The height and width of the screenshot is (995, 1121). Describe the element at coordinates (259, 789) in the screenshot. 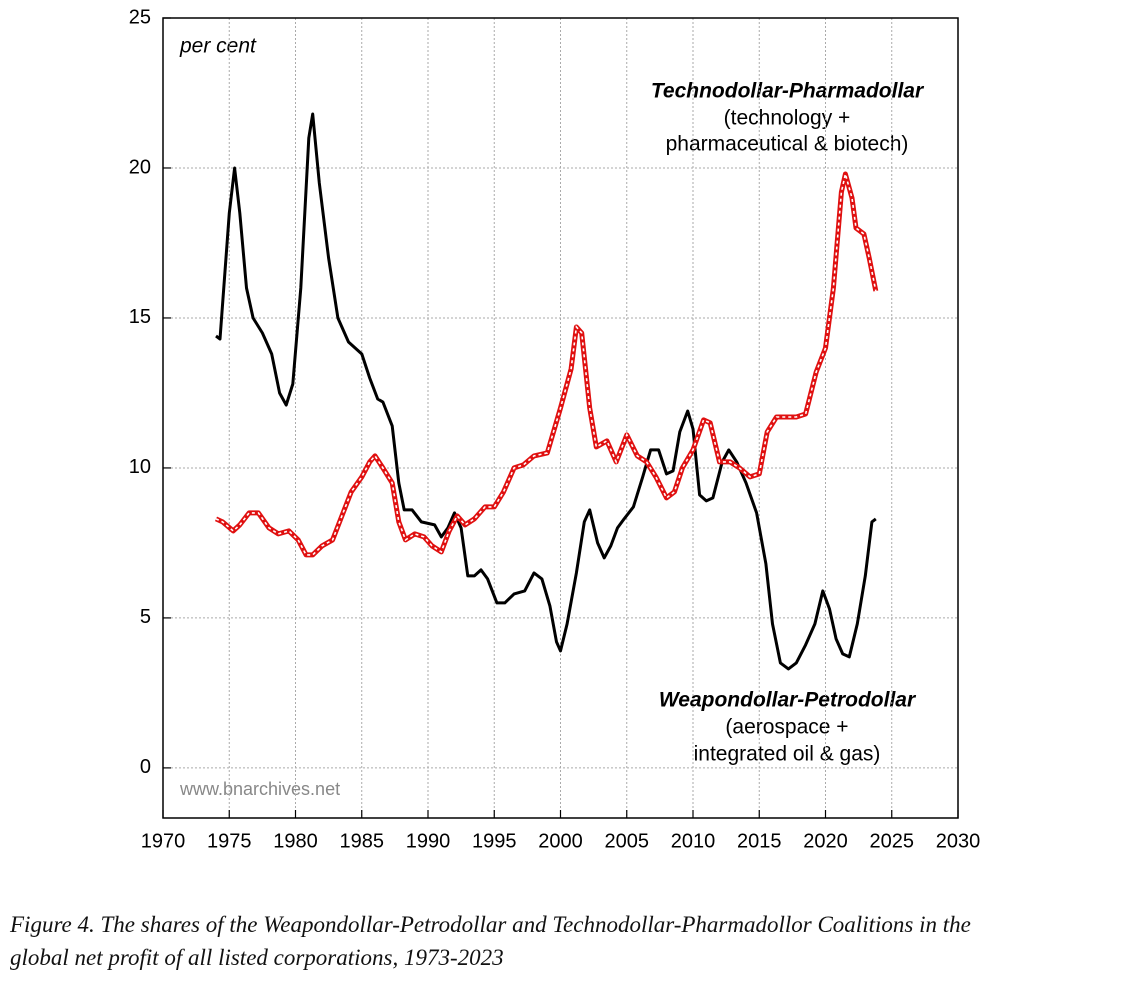

I see `watermark: www.bnarchives.net` at that location.